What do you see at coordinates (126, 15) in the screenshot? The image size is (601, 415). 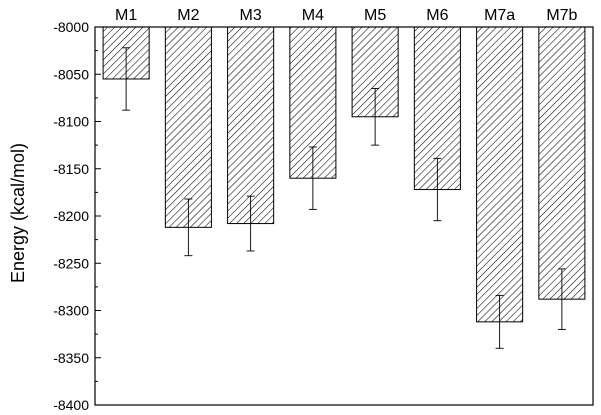 I see `category-label-m1: M1` at bounding box center [126, 15].